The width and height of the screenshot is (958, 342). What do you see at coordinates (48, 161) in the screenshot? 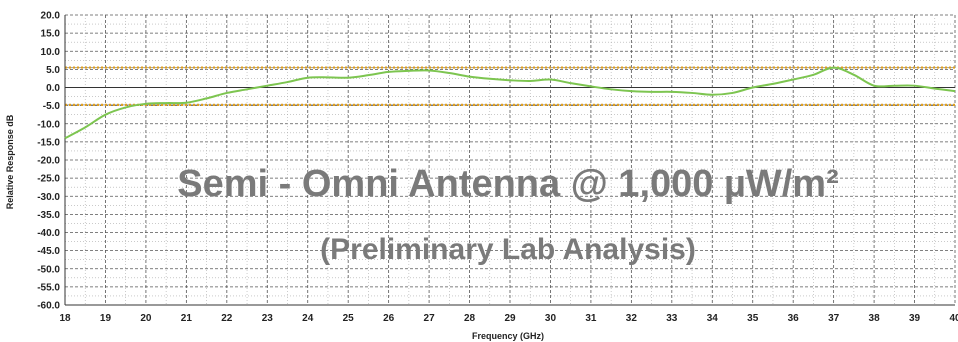
I see `y-tick-label: -20.0` at bounding box center [48, 161].